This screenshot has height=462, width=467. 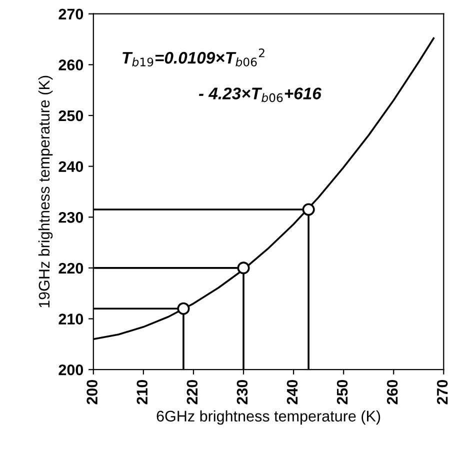 What do you see at coordinates (71, 217) in the screenshot?
I see `y-tick-label: 230` at bounding box center [71, 217].